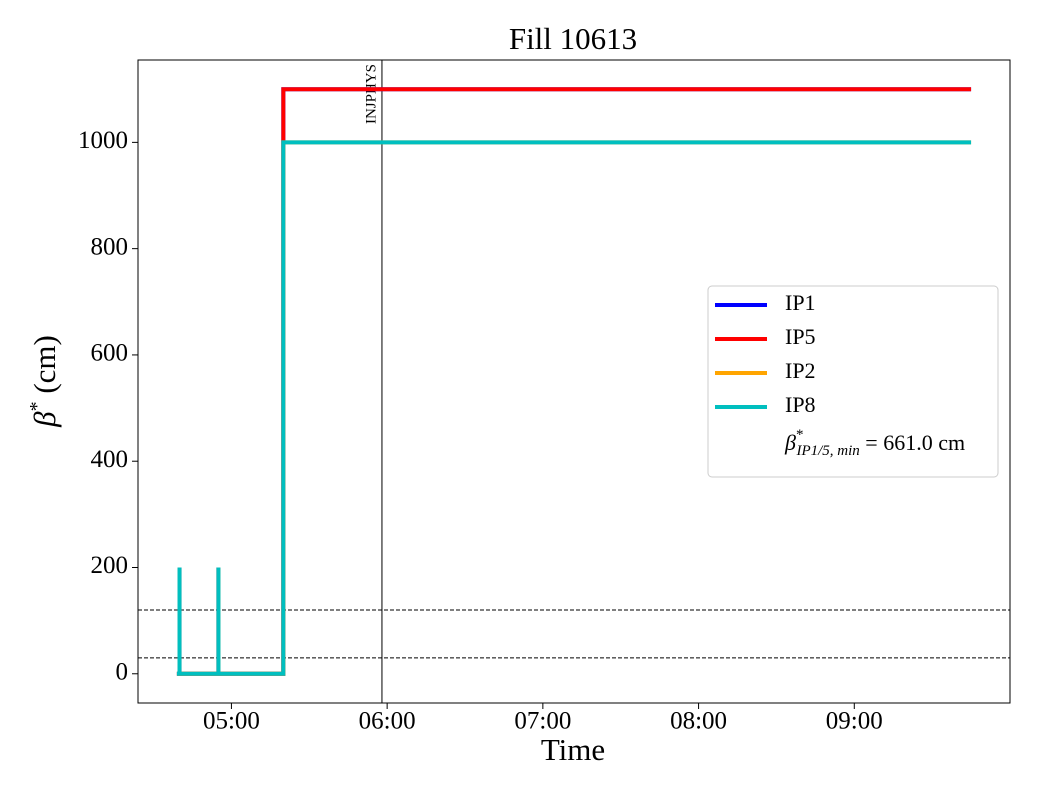 The image size is (1040, 800). Describe the element at coordinates (103, 140) in the screenshot. I see `y-tick-label: 1000` at that location.